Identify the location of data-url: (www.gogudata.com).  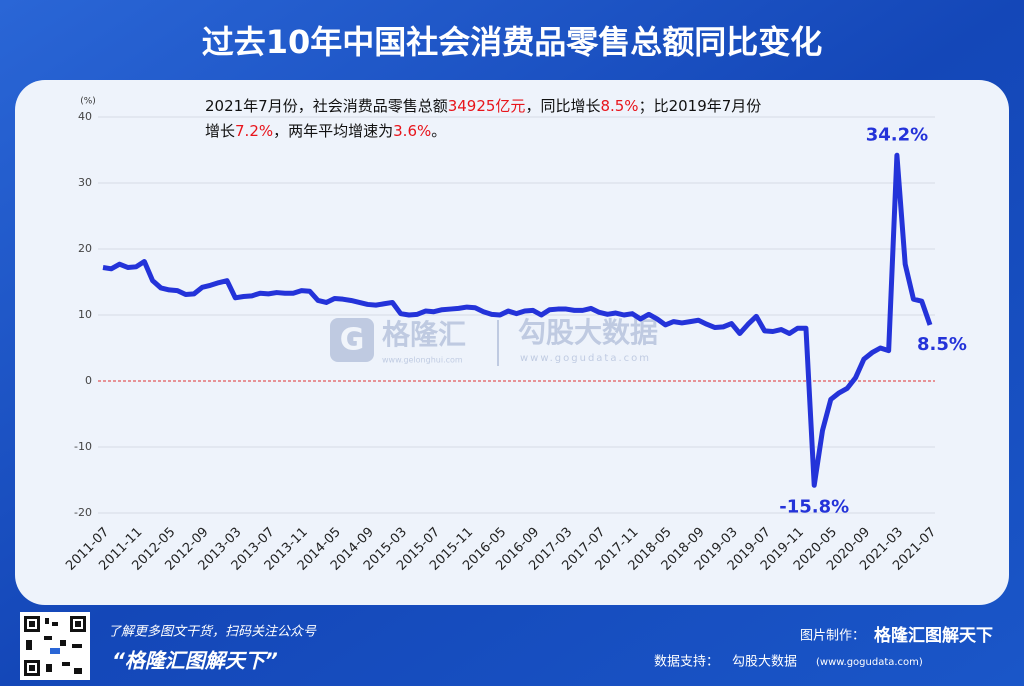
(869, 662).